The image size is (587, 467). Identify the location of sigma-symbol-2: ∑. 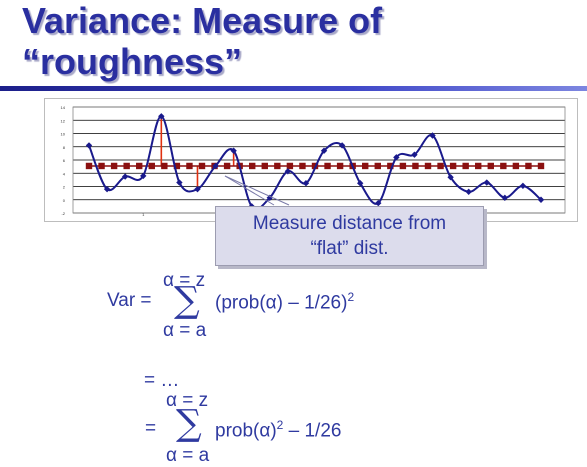
(189, 423).